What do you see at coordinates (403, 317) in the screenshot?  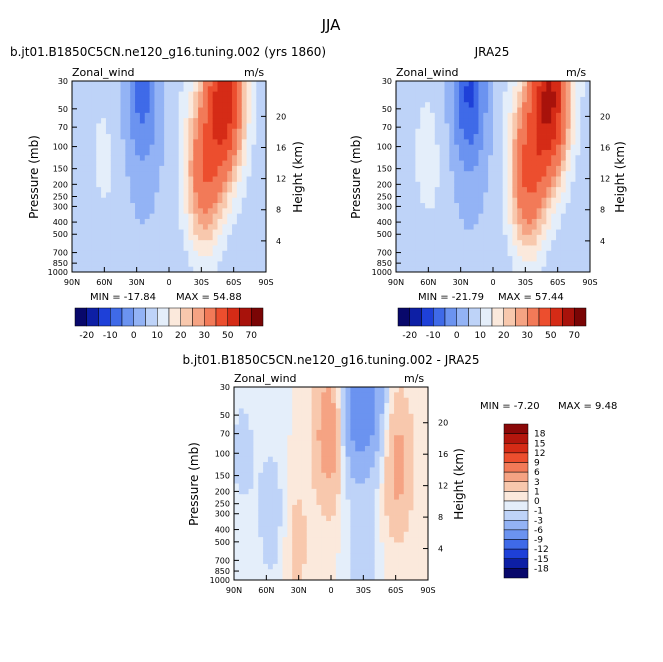 I see `colorbar-swatch` at bounding box center [403, 317].